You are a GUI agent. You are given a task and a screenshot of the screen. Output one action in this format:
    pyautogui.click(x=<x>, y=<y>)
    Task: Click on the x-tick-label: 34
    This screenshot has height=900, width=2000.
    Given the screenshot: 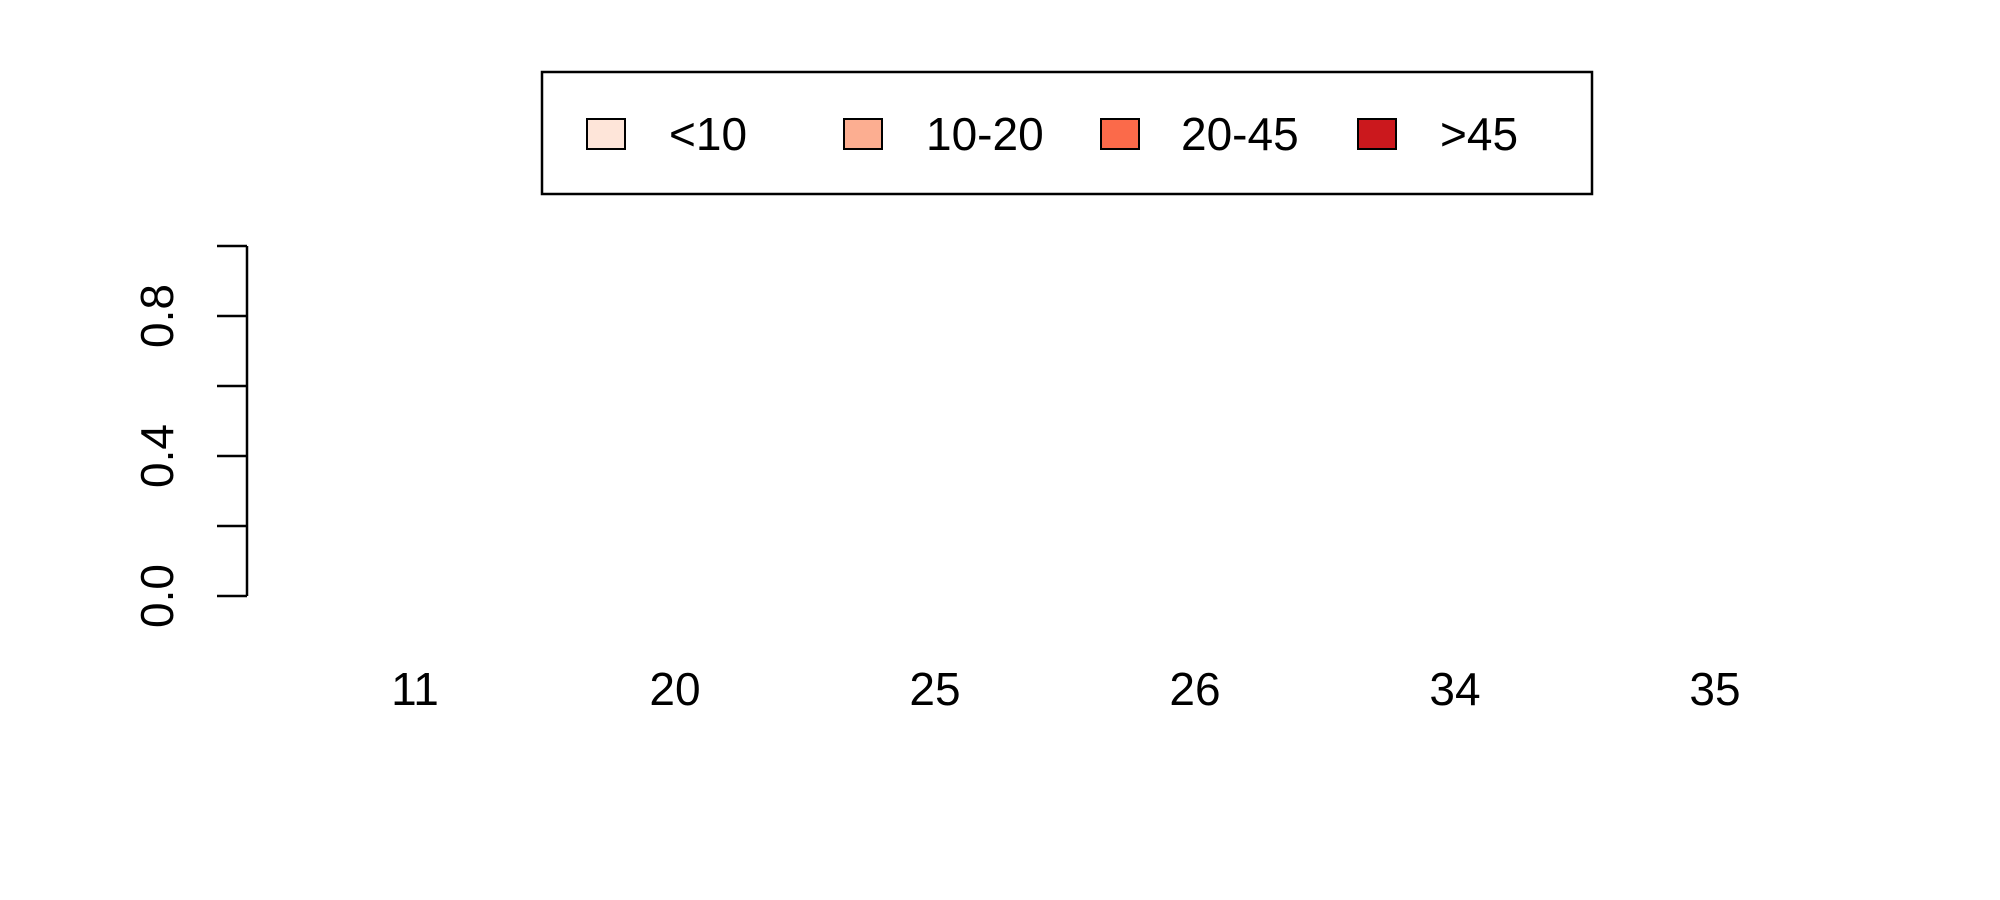 What is the action you would take?
    pyautogui.click(x=1454, y=689)
    